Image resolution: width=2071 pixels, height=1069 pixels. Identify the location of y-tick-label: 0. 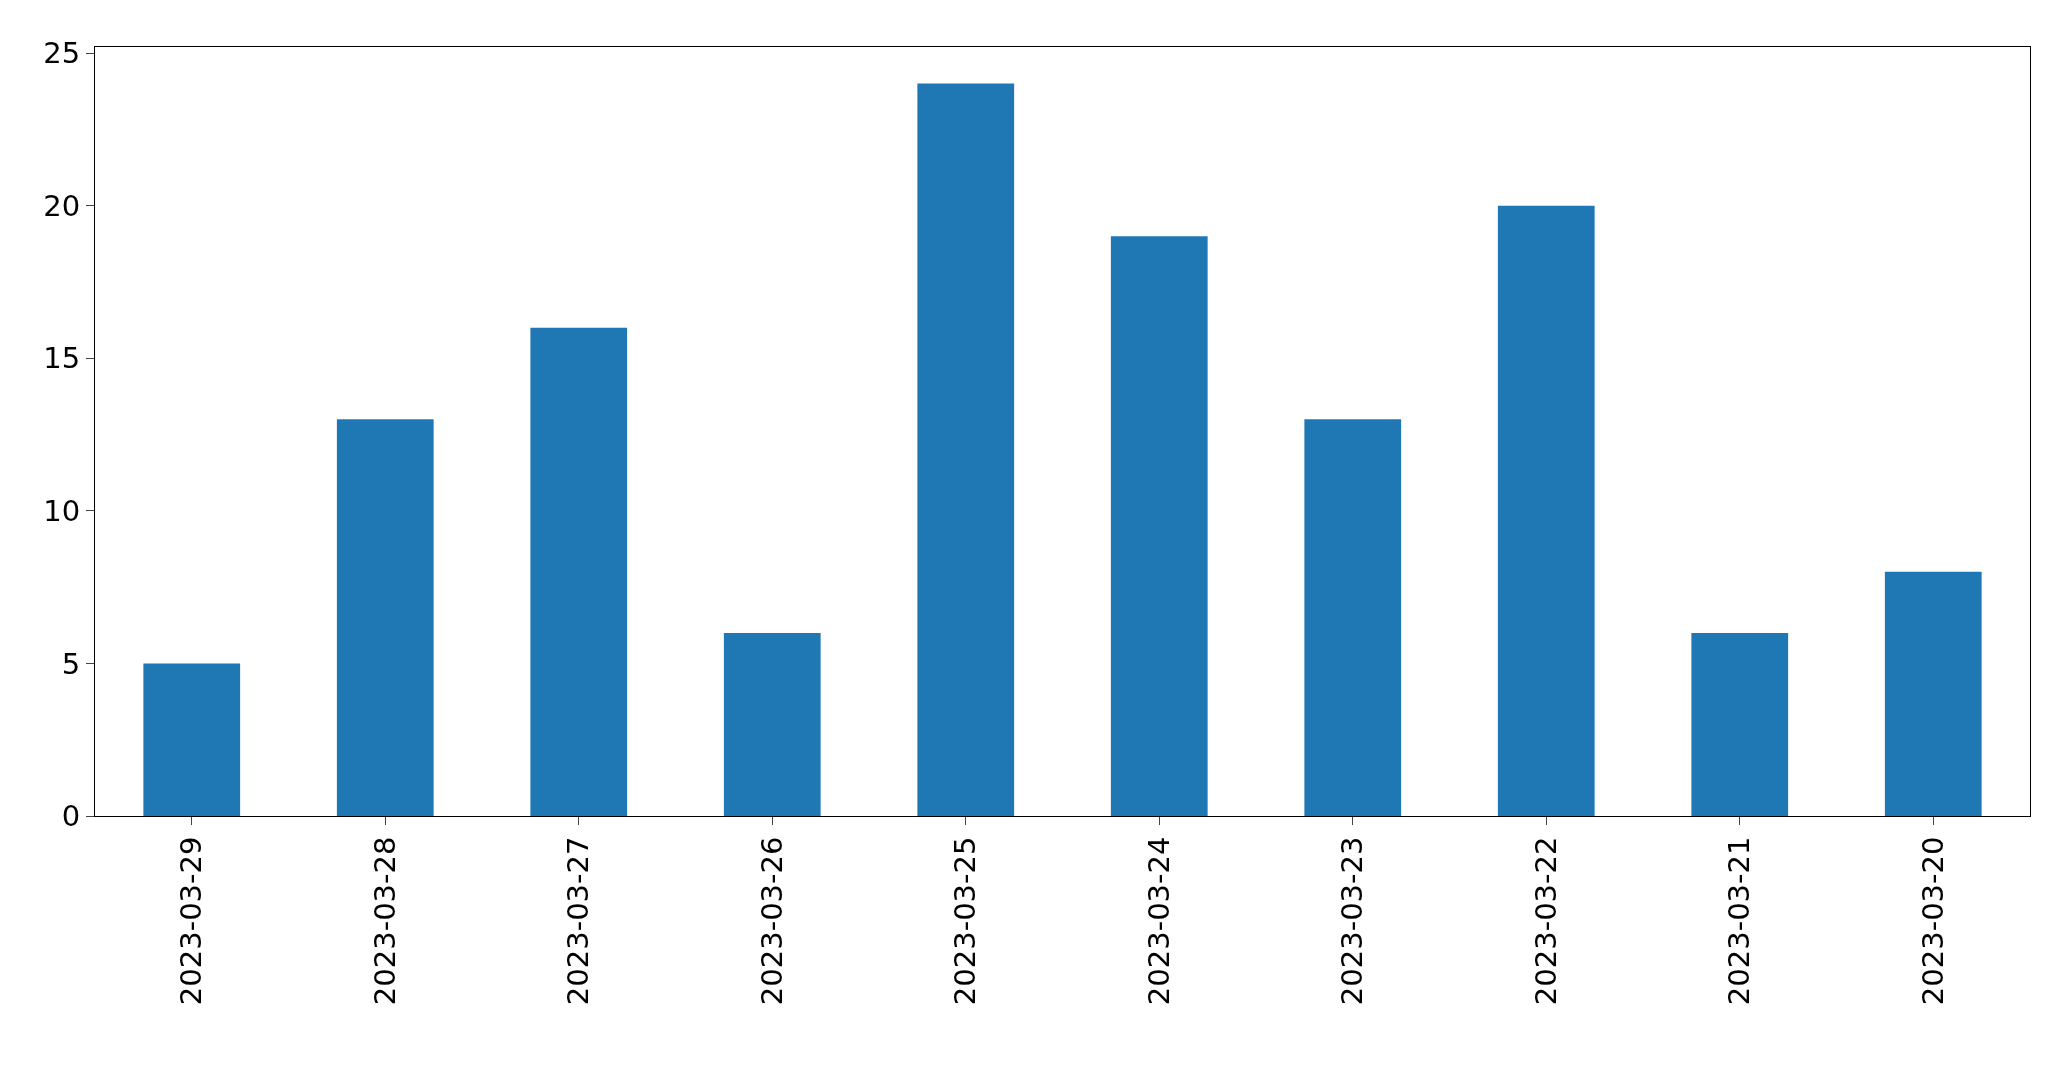
(71, 816).